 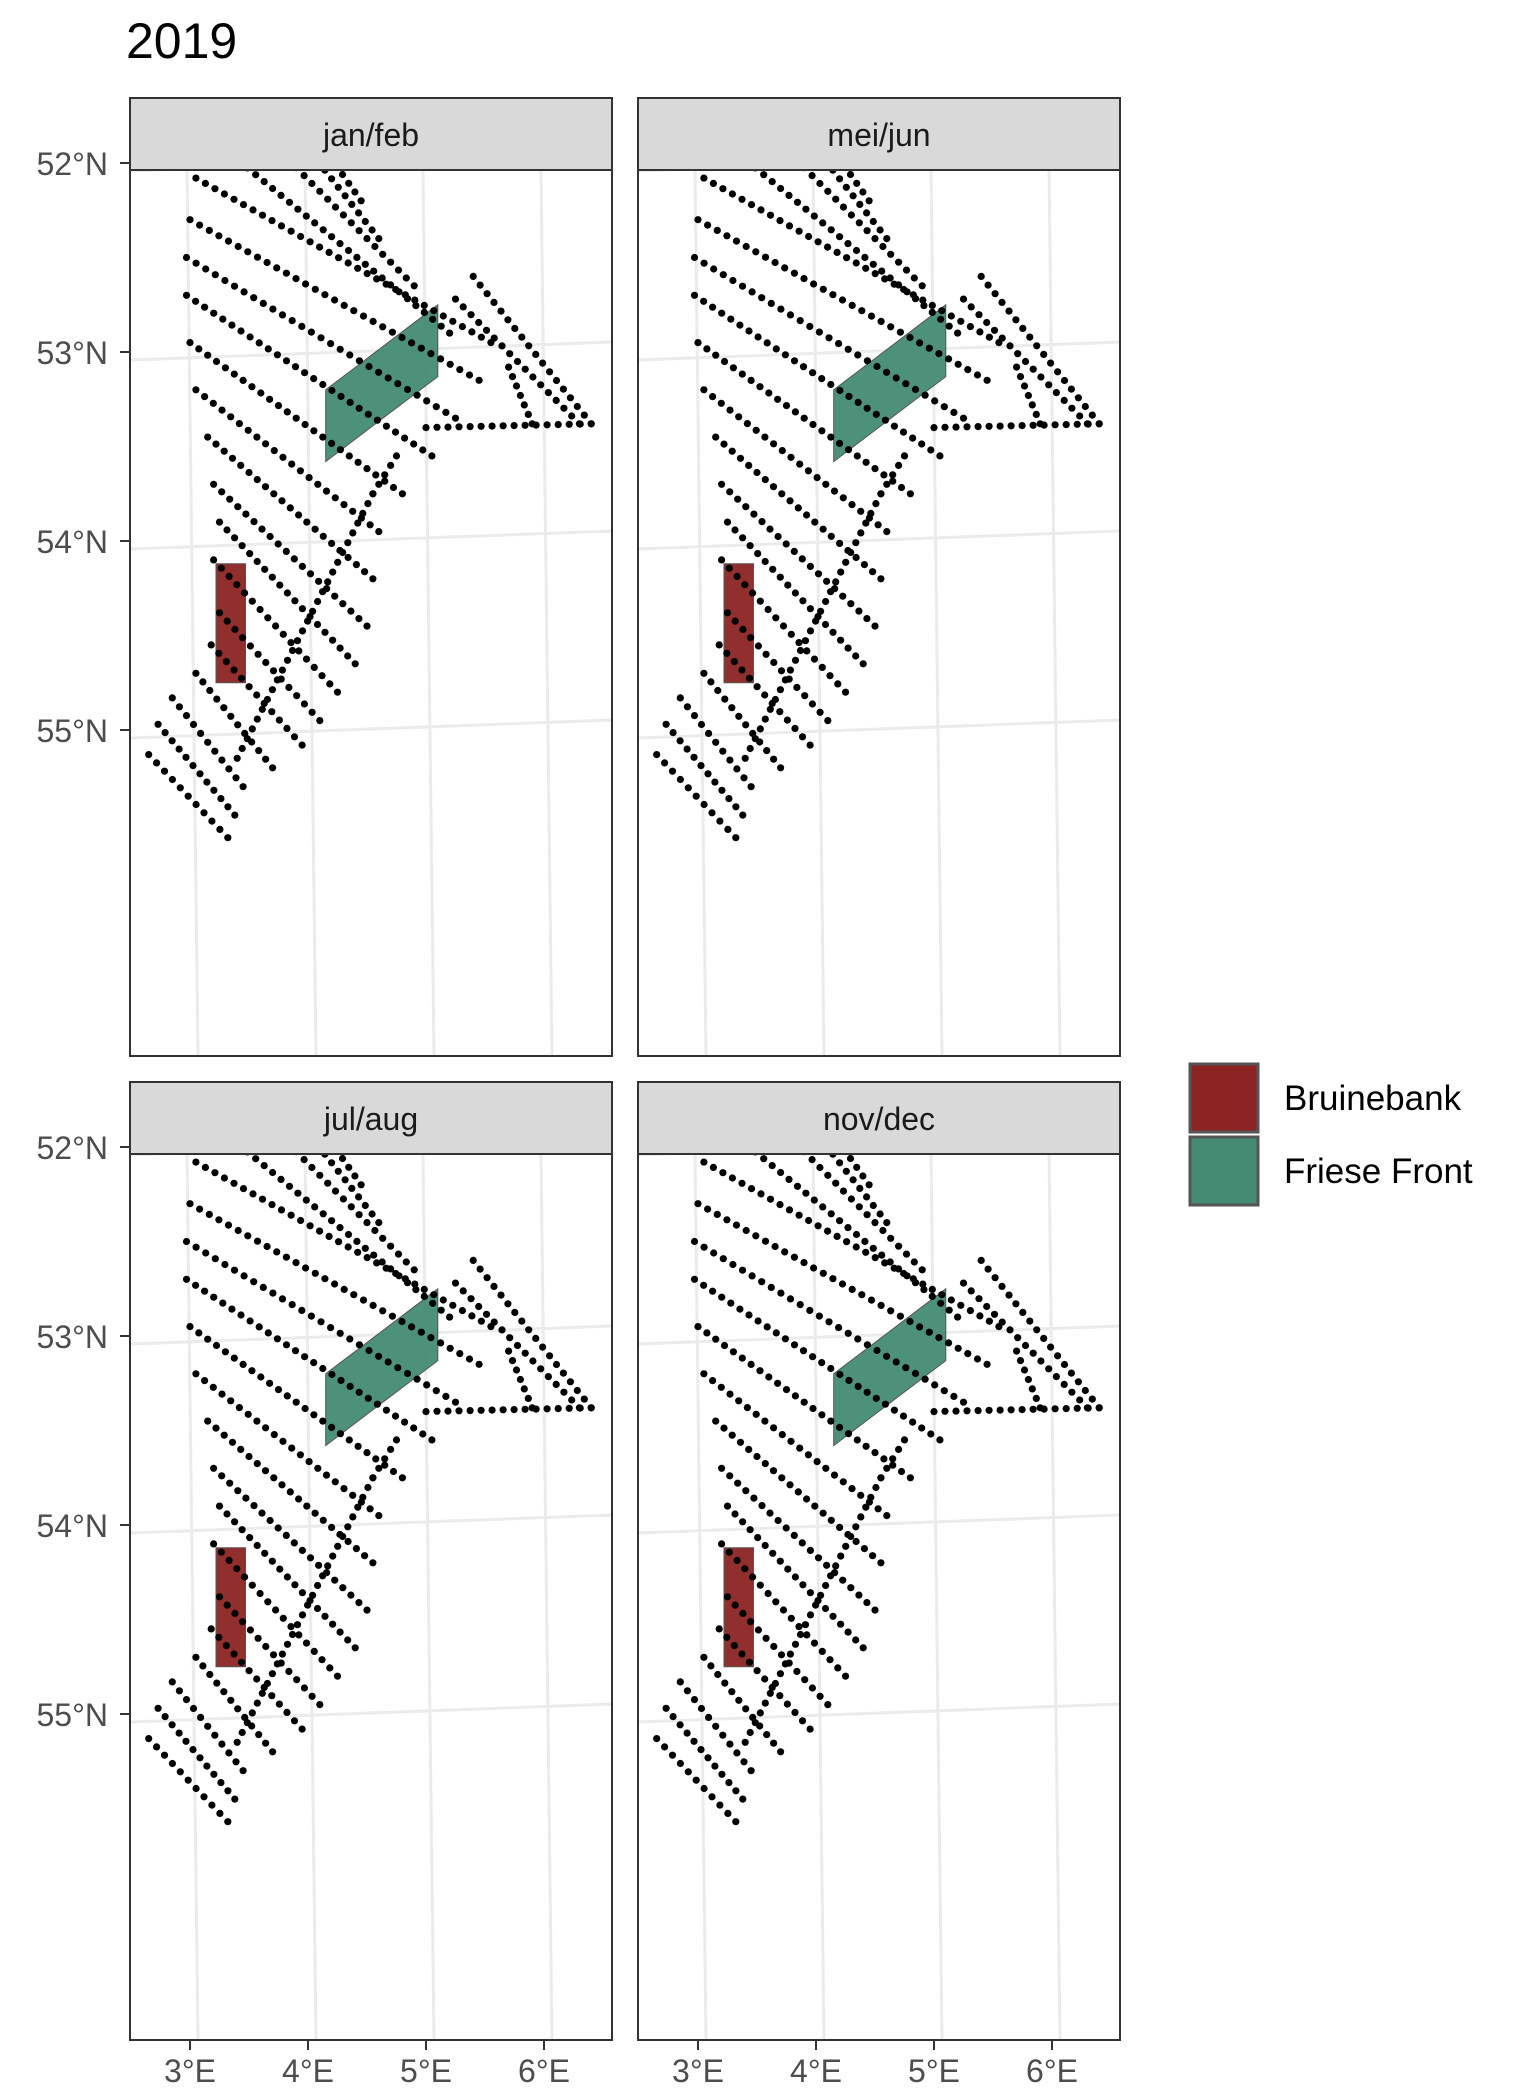 What do you see at coordinates (73, 1337) in the screenshot?
I see `y-tick-label: 53°N` at bounding box center [73, 1337].